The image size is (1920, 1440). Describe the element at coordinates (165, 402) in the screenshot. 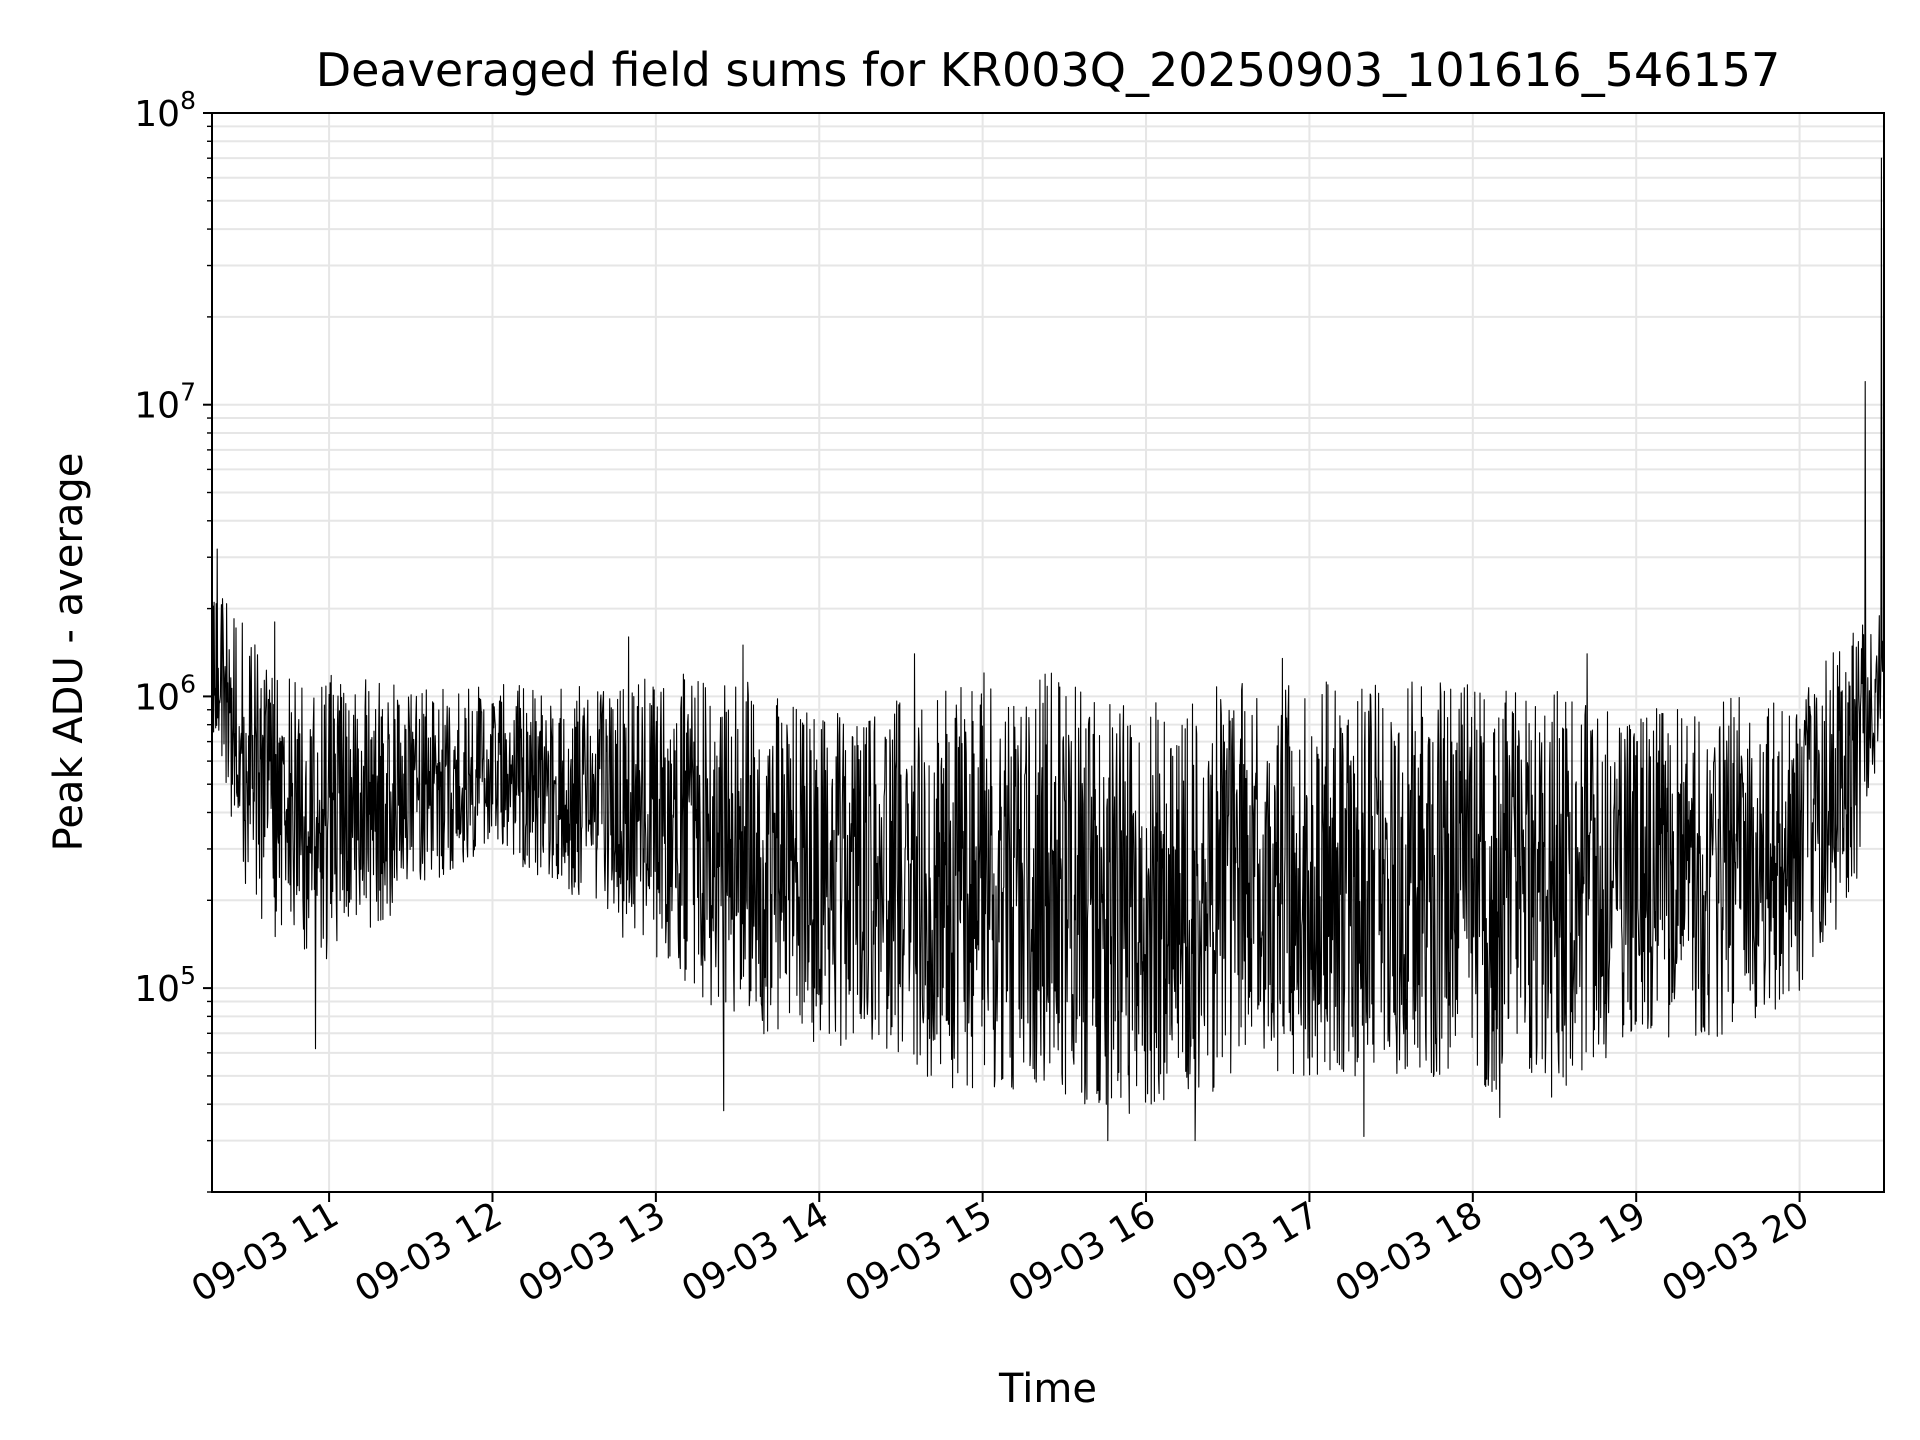

I see `y-tick-label: 10⁷` at that location.